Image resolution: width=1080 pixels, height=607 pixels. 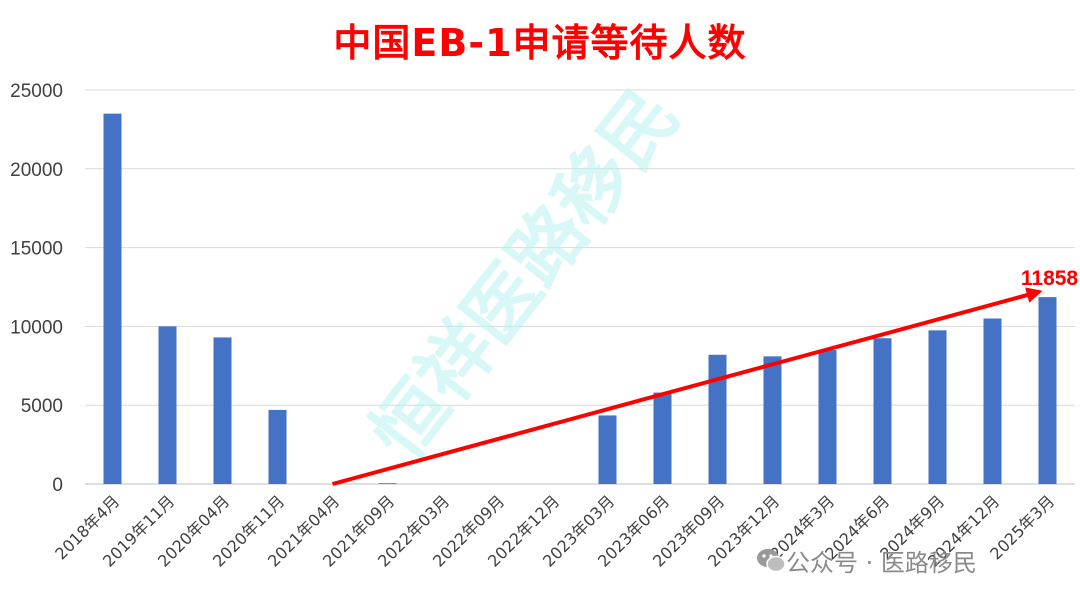 What do you see at coordinates (36, 327) in the screenshot?
I see `y-tick-label: 10000` at bounding box center [36, 327].